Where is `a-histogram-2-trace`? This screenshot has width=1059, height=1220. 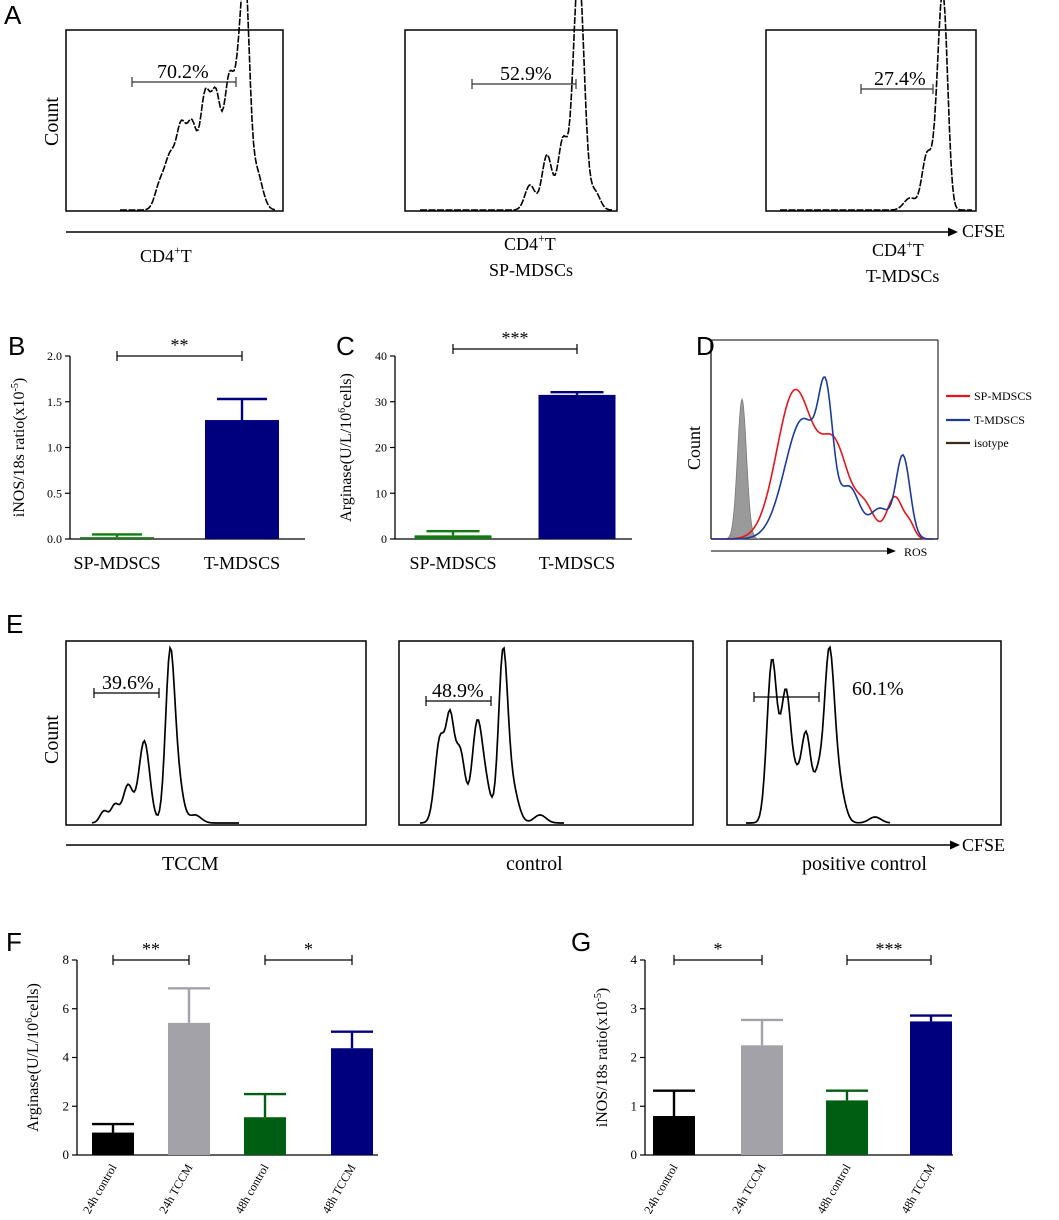
a-histogram-2-trace is located at coordinates (516, 105).